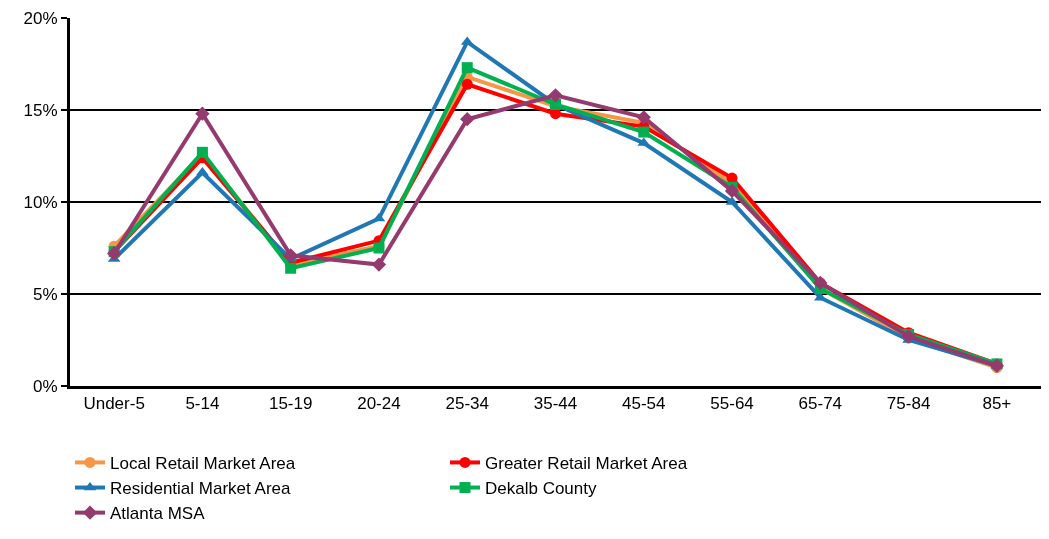 The image size is (1049, 539). Describe the element at coordinates (379, 404) in the screenshot. I see `x-tick-label: 20-24` at that location.